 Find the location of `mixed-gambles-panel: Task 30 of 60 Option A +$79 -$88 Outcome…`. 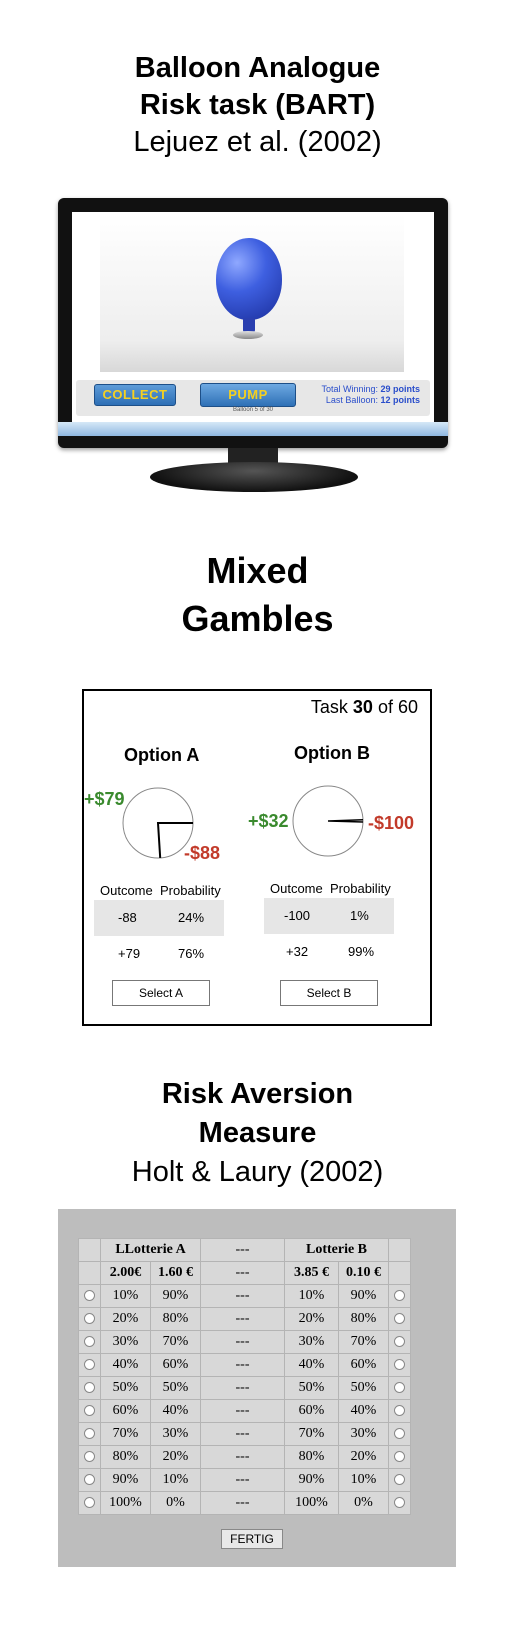

mixed-gambles-panel: Task 30 of 60 Option A +$79 -$88 Outcome… is located at coordinates (257, 857).